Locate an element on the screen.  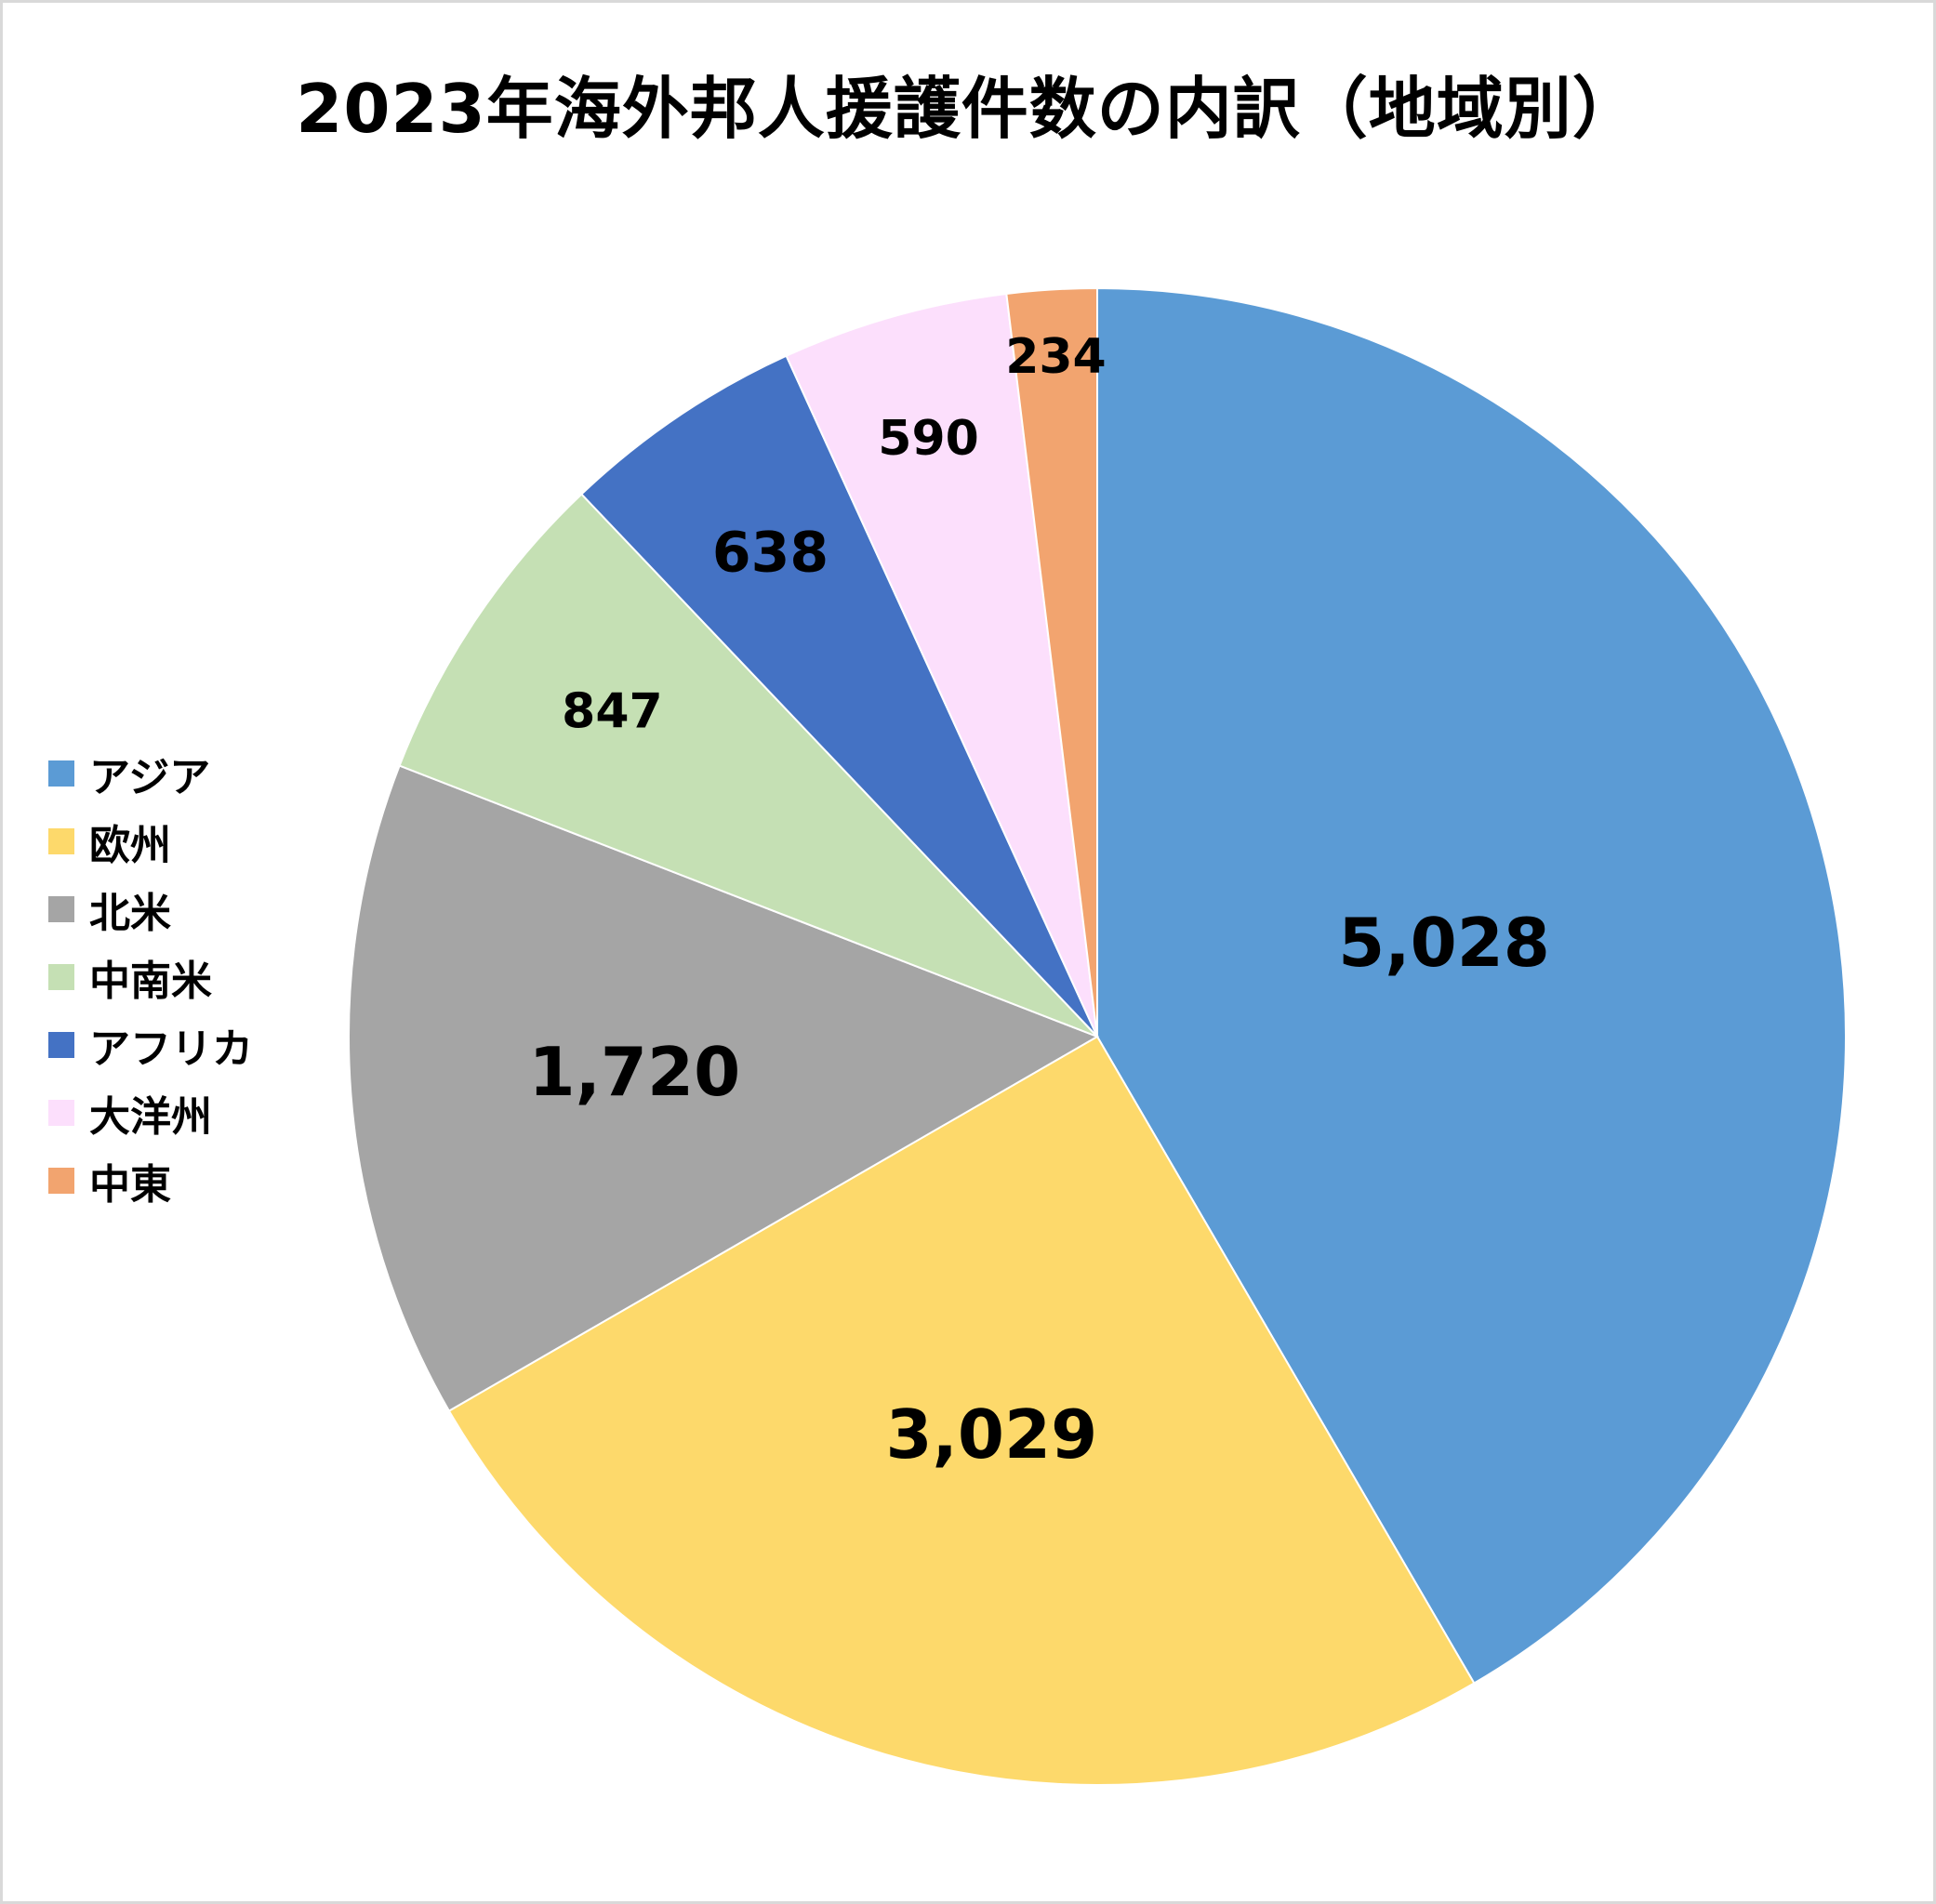
data-label-africa: 638 is located at coordinates (770, 553).